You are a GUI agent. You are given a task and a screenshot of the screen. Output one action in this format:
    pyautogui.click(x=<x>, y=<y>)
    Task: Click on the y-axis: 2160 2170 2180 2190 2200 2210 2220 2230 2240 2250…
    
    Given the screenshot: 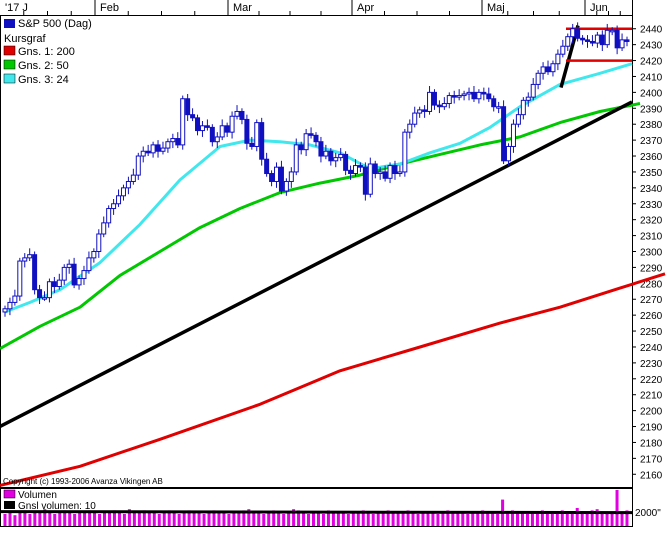 What is the action you would take?
    pyautogui.click(x=647, y=253)
    